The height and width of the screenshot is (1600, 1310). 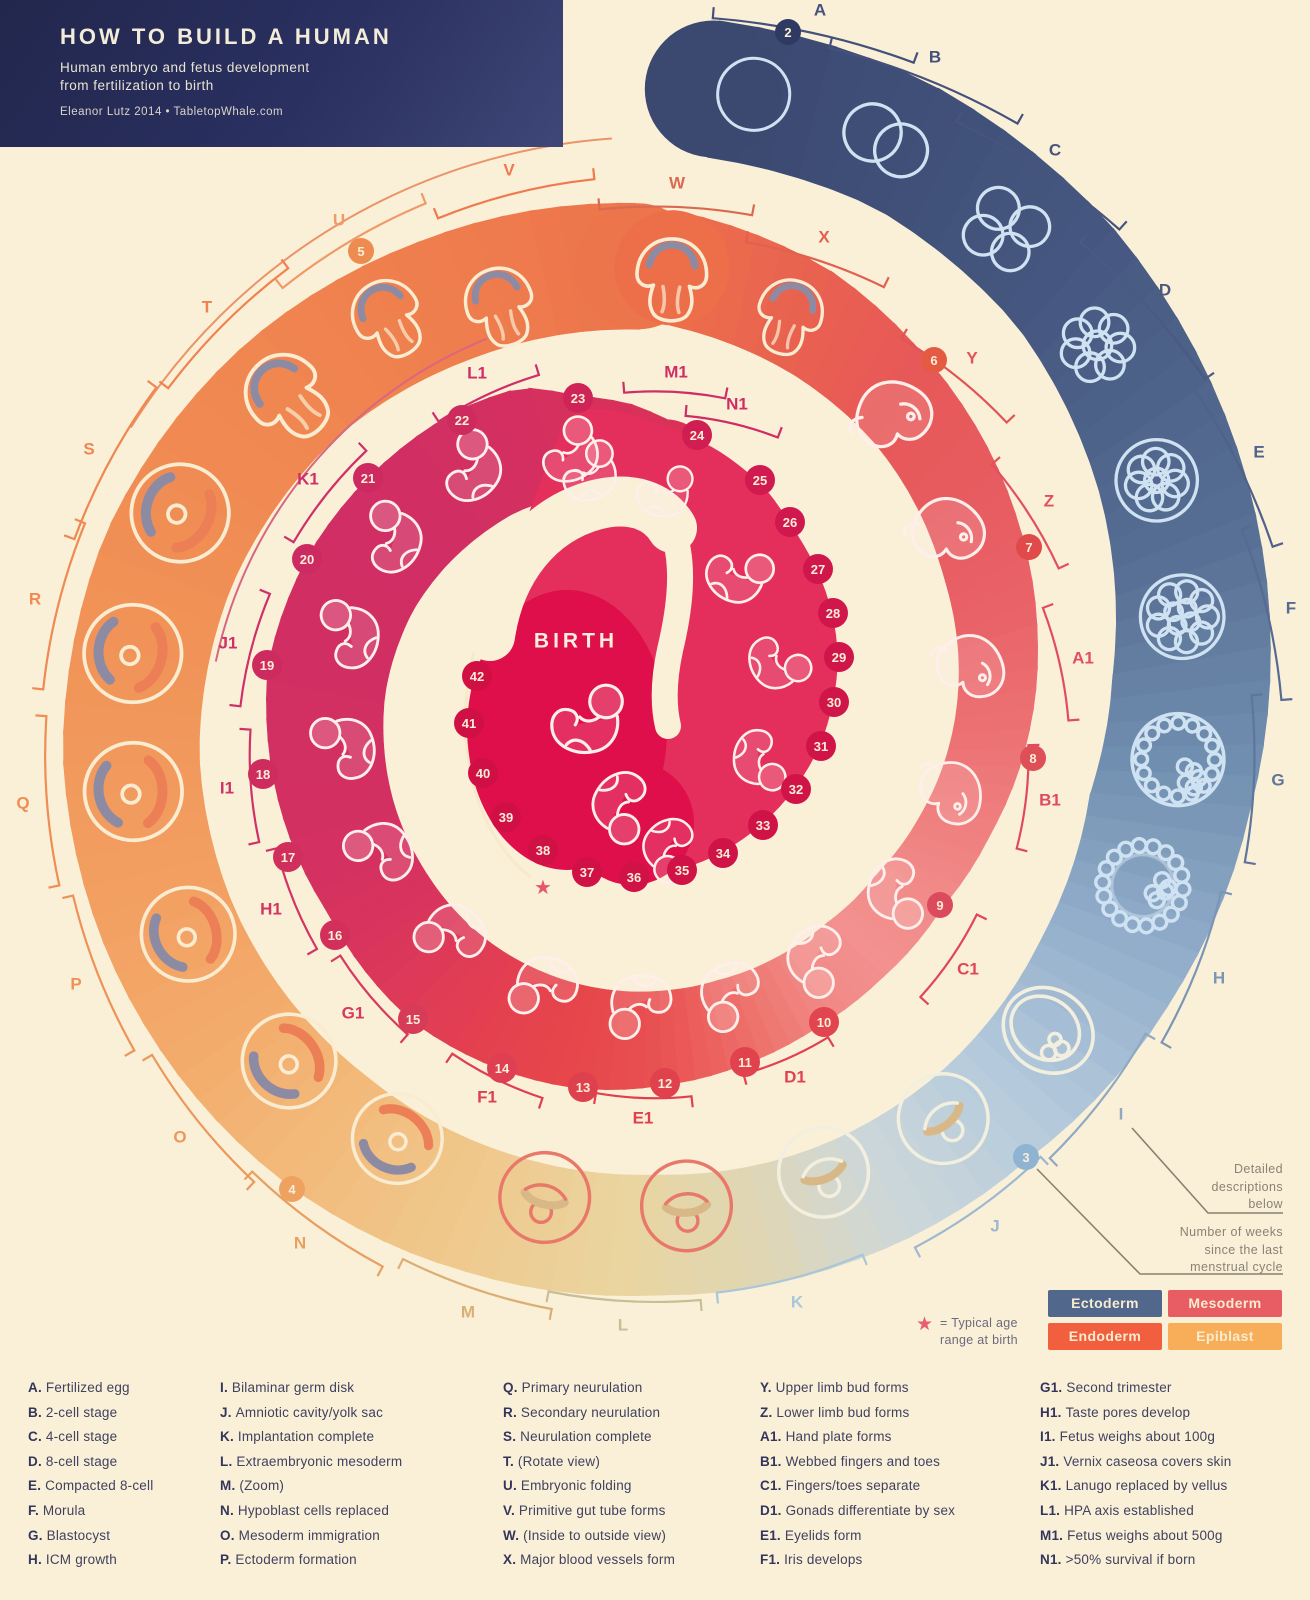 I want to click on stage-letter-R: R, so click(x=35, y=599).